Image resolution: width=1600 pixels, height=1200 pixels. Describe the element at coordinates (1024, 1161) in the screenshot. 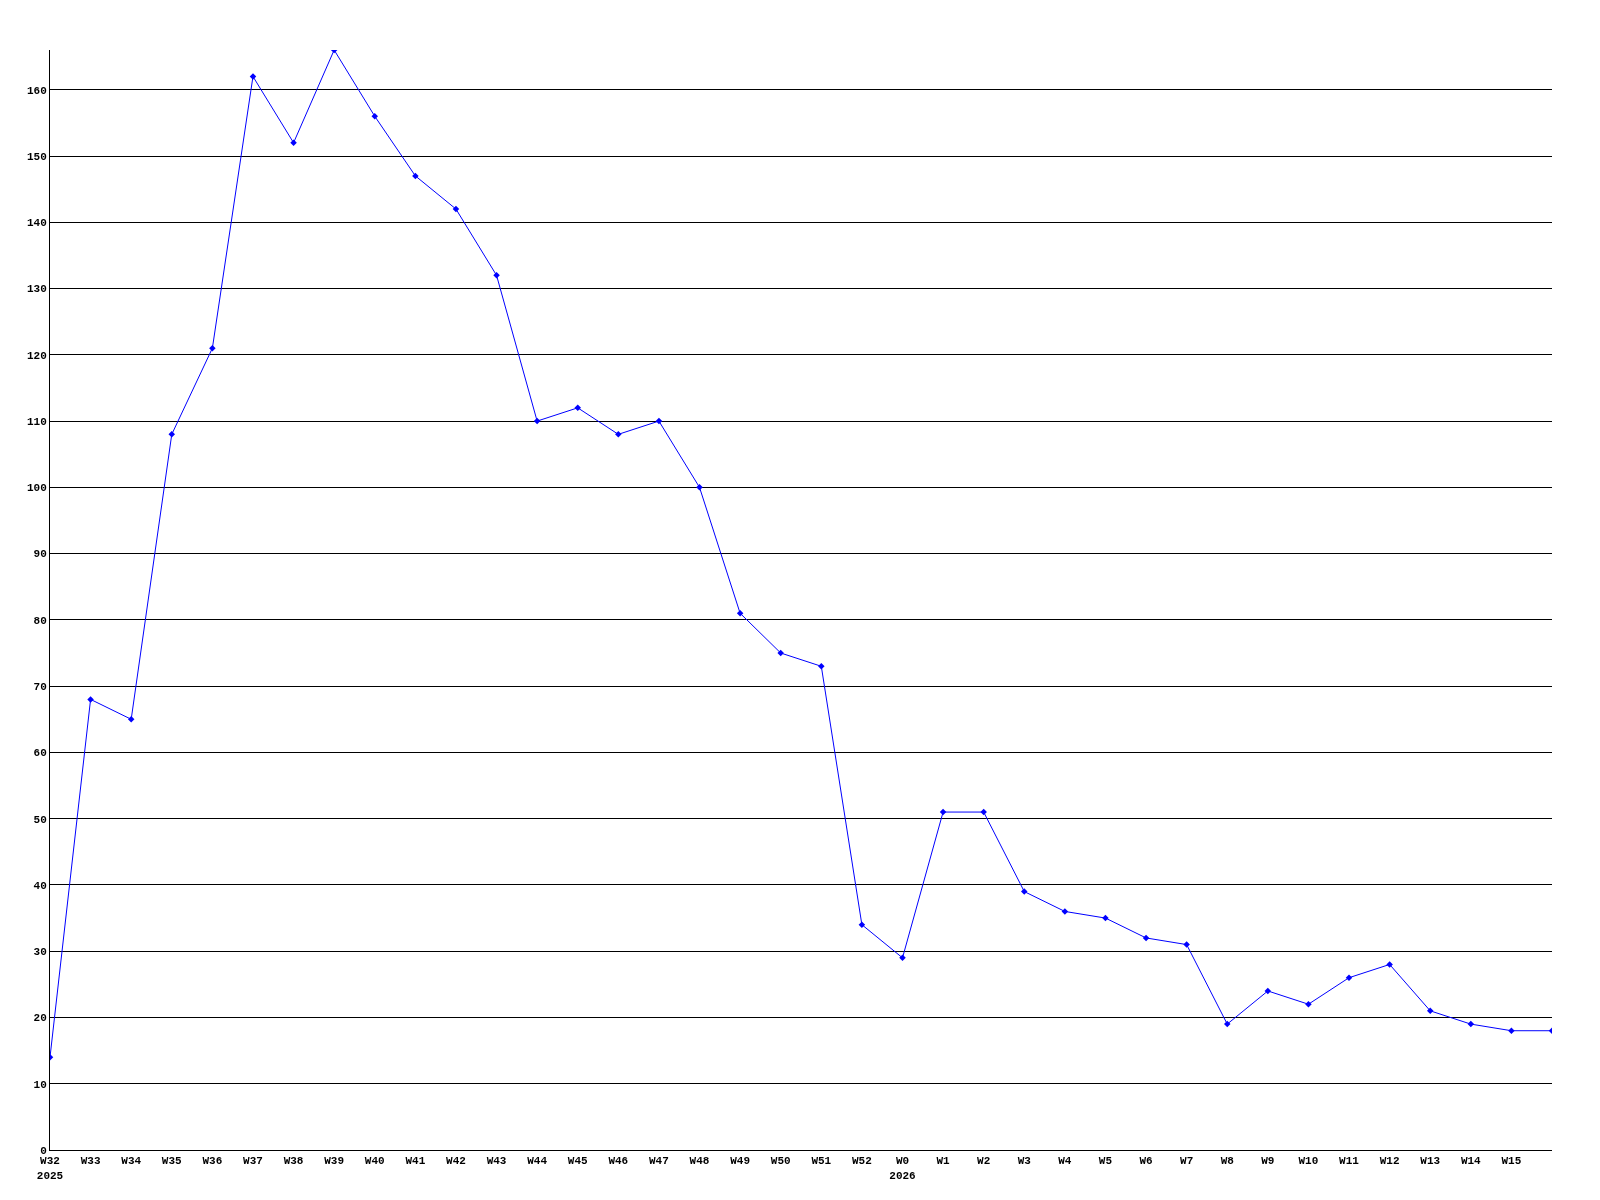

I see `x-tick-label: W3` at that location.